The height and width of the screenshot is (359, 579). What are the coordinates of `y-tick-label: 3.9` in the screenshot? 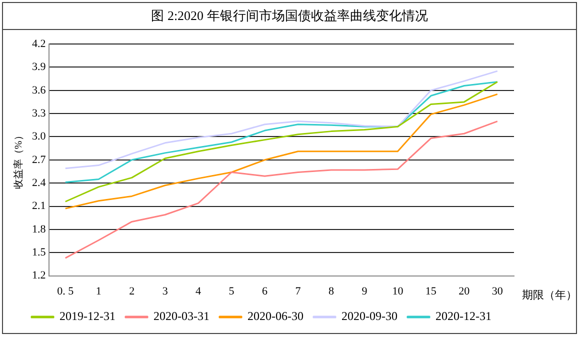 It's located at (39, 67).